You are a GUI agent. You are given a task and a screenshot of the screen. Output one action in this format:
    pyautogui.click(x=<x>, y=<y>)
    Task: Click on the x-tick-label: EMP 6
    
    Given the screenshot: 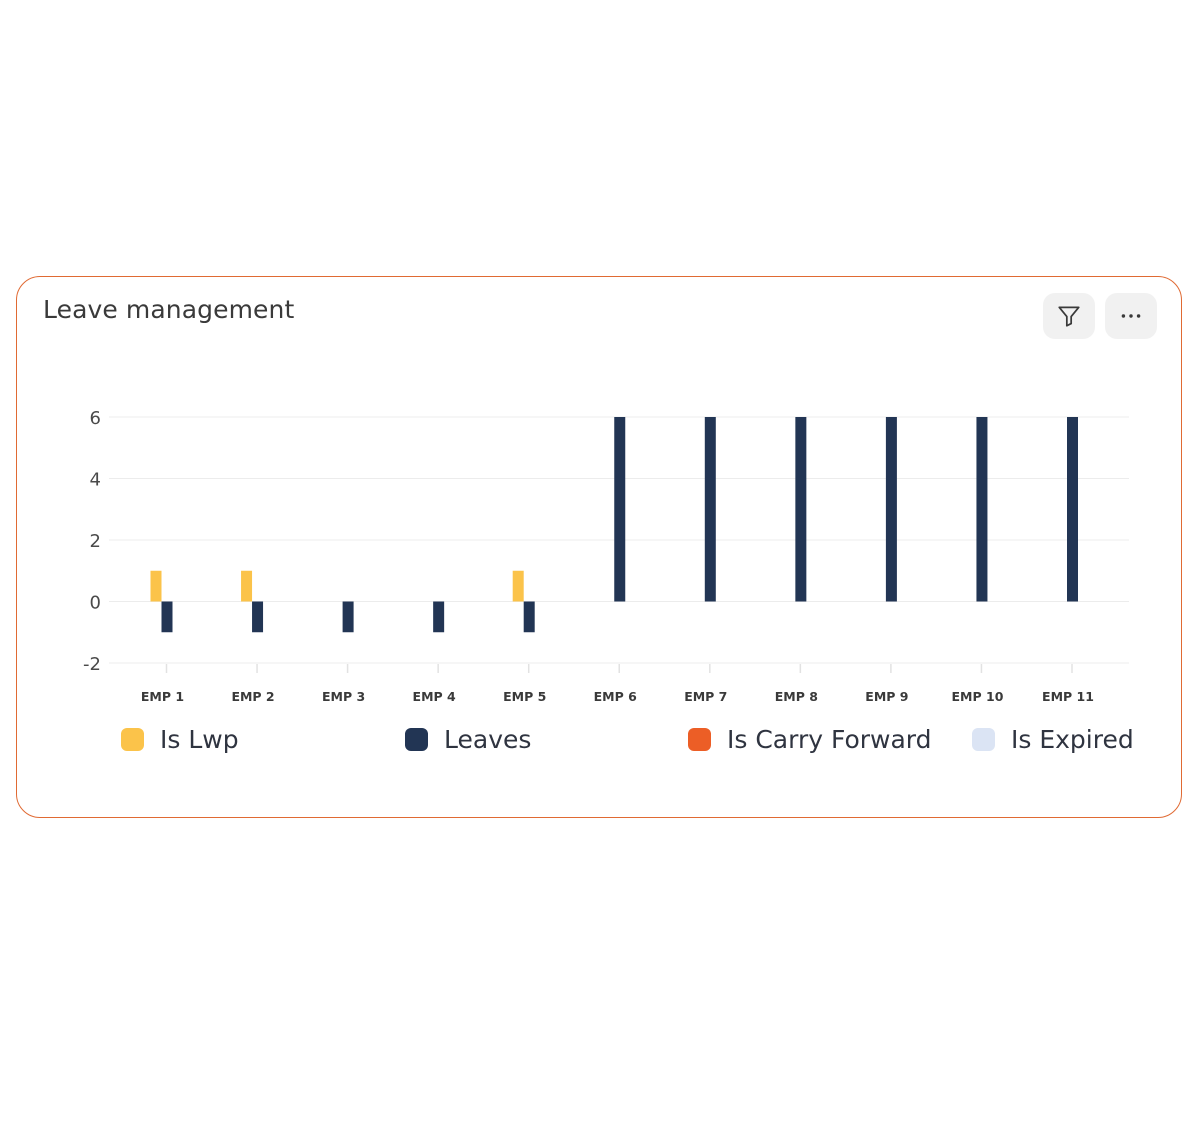 What is the action you would take?
    pyautogui.click(x=615, y=696)
    